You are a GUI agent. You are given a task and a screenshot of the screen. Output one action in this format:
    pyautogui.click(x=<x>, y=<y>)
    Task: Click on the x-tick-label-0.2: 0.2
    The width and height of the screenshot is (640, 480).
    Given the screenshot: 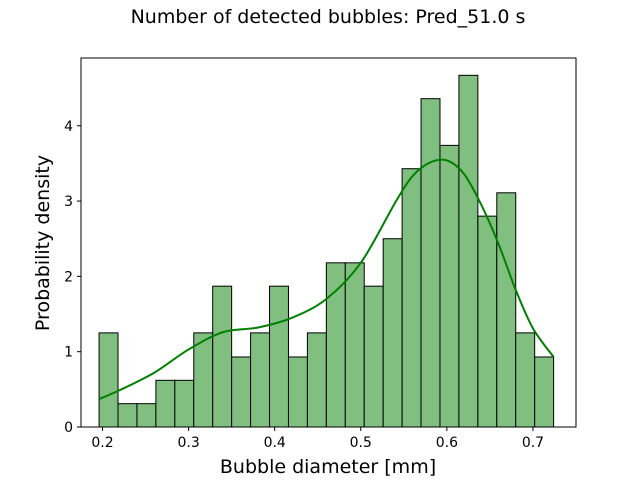 What is the action you would take?
    pyautogui.click(x=102, y=443)
    